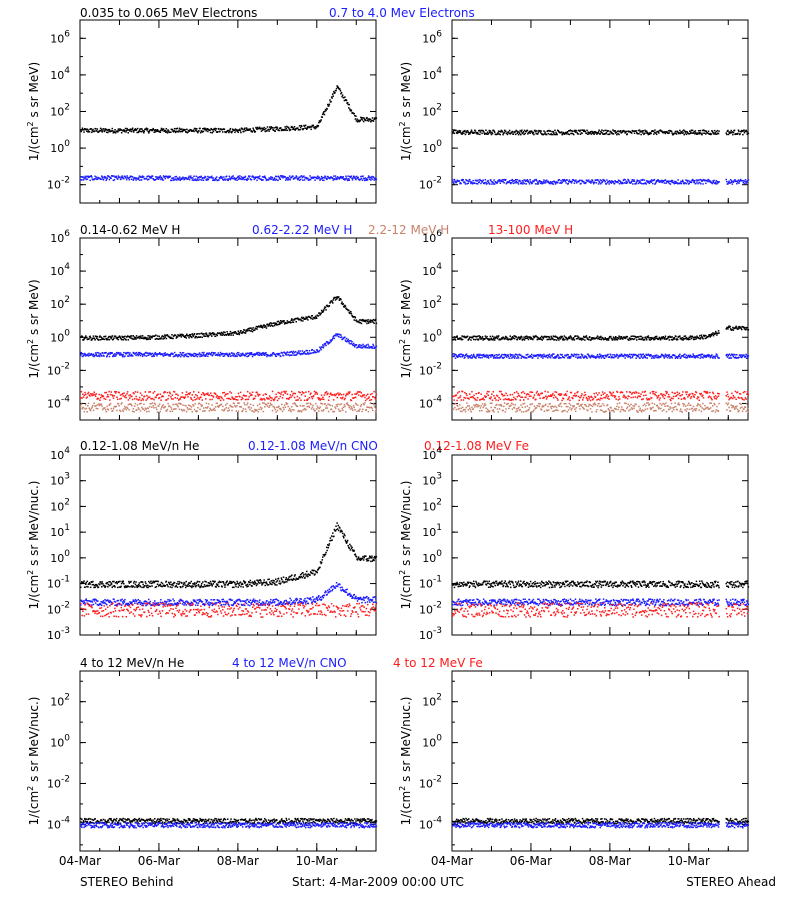  Describe the element at coordinates (228, 396) in the screenshot. I see `series-red` at that location.